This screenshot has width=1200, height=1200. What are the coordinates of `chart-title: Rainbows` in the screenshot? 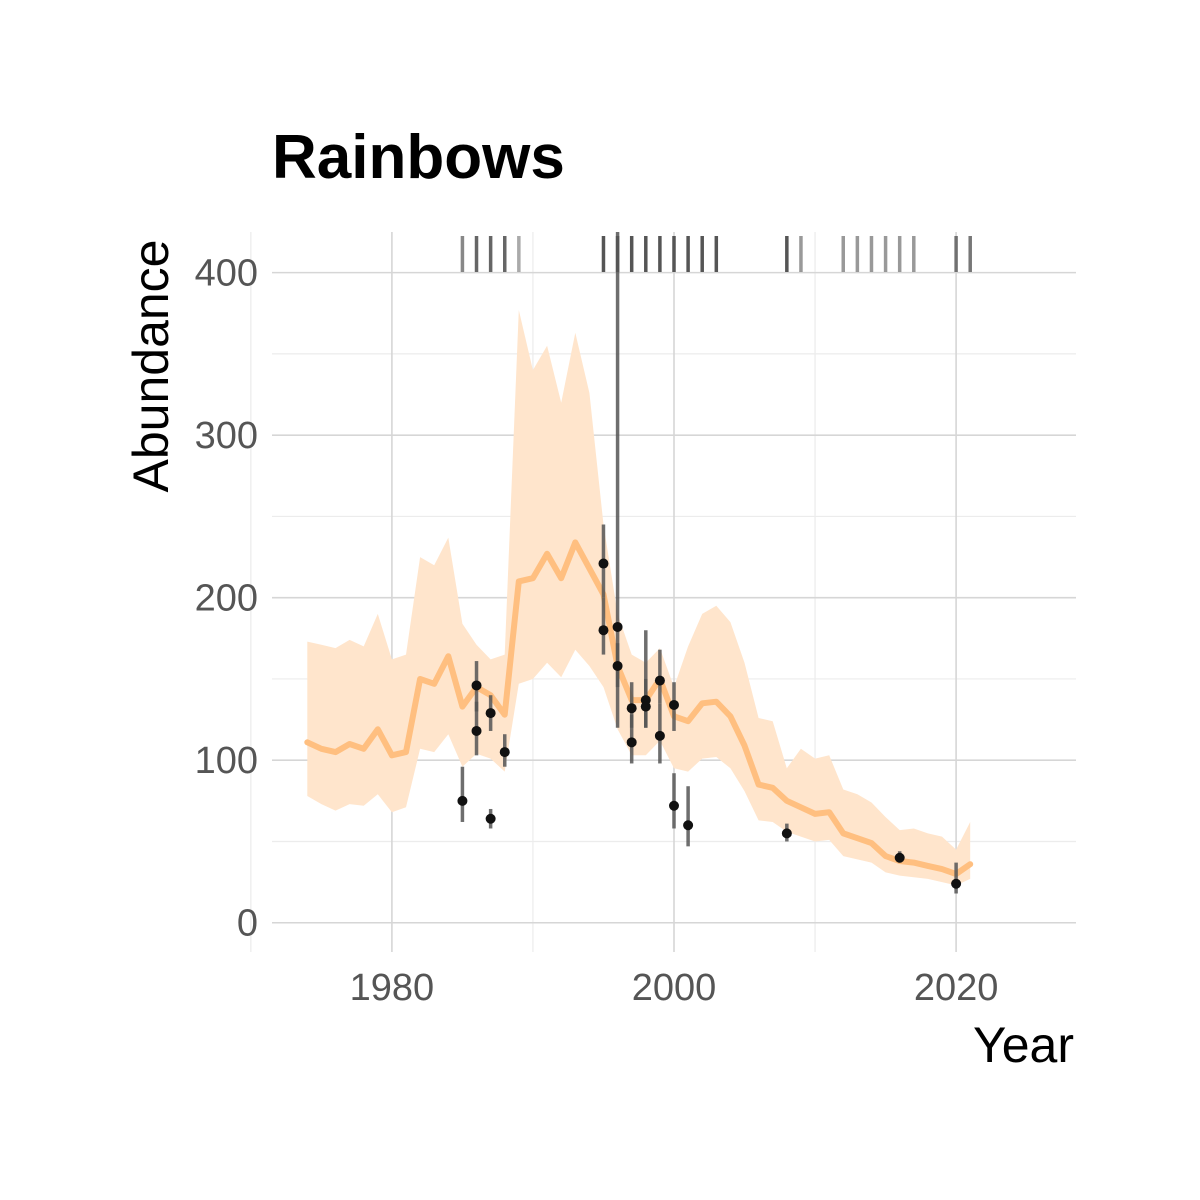 It's located at (418, 157).